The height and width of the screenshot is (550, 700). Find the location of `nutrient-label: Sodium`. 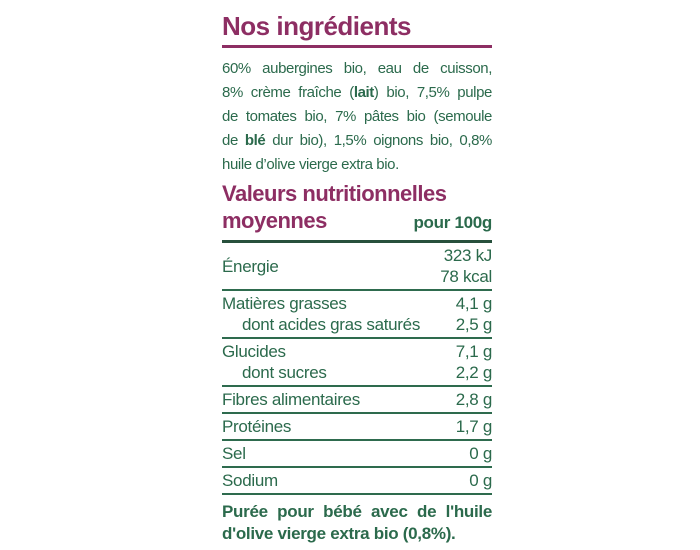

nutrient-label: Sodium is located at coordinates (250, 480).